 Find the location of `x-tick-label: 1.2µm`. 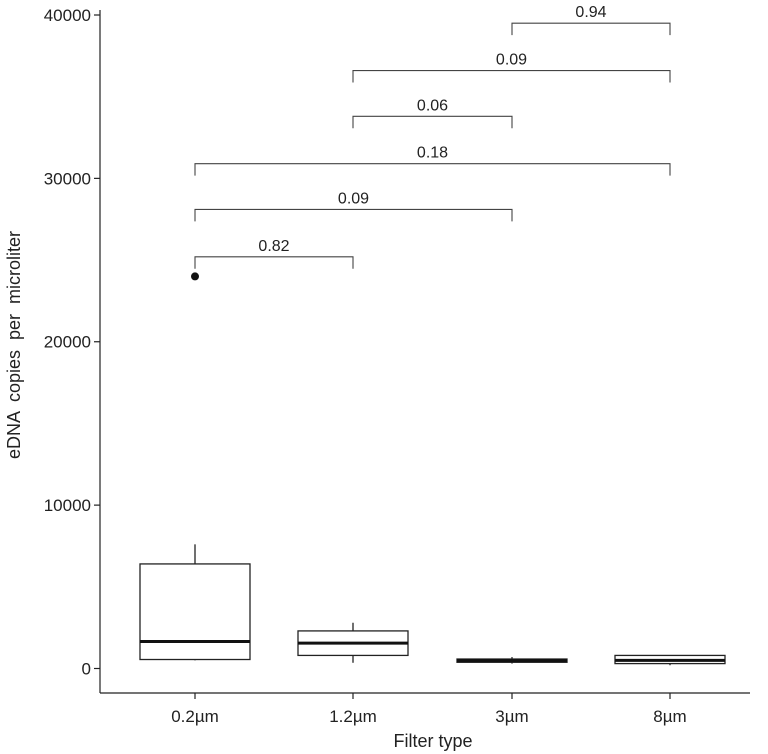

x-tick-label: 1.2µm is located at coordinates (353, 716).